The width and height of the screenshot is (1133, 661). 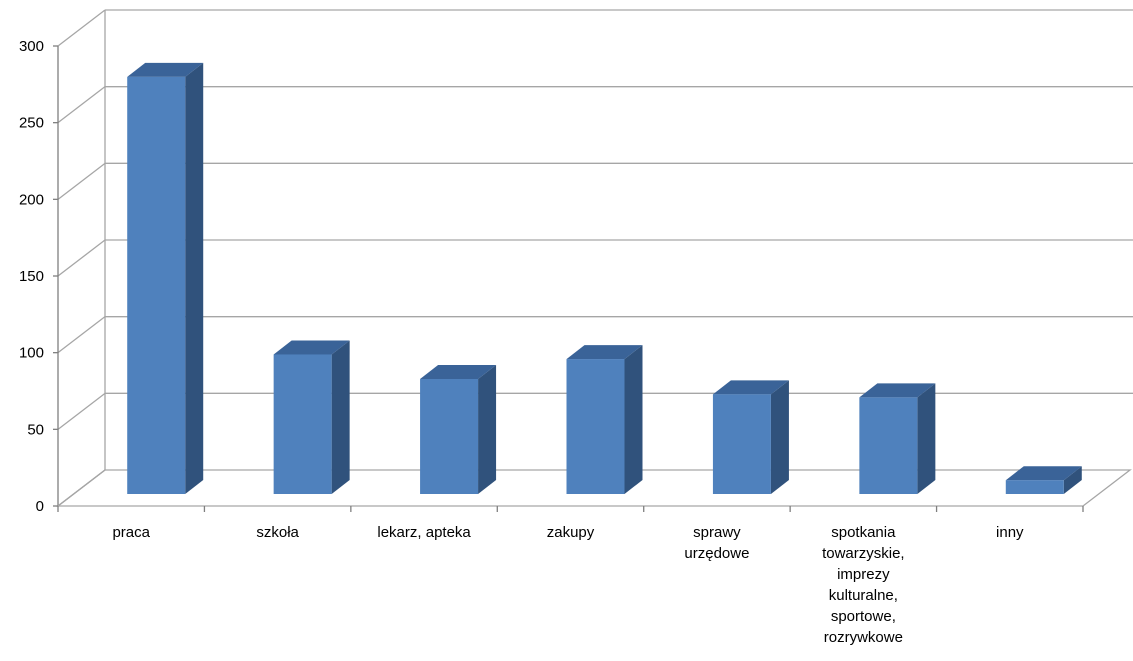 I want to click on x-category-label-line: urzędowe, so click(x=716, y=553).